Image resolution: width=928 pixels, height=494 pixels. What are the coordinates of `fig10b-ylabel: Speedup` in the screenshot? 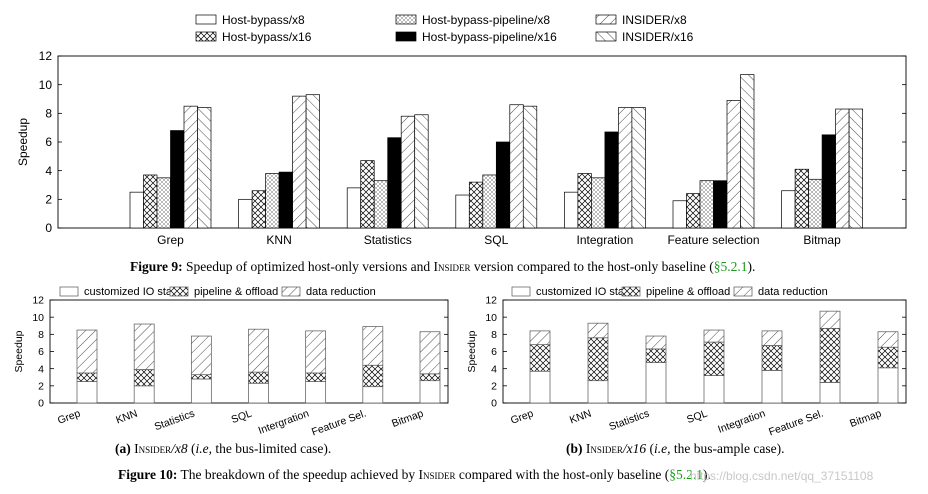 It's located at (472, 351).